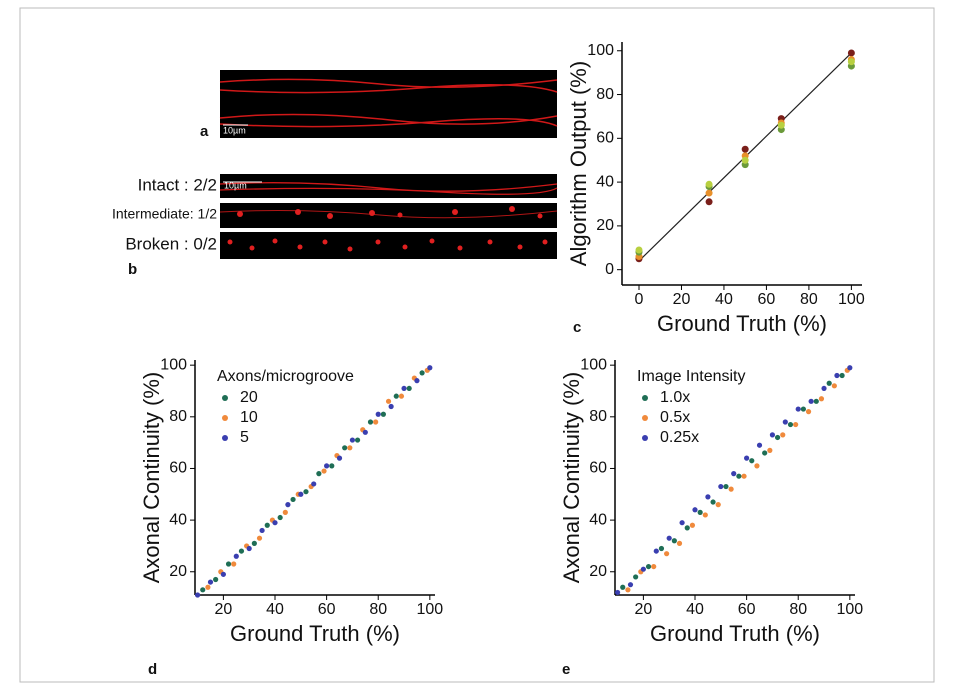 The height and width of the screenshot is (689, 955). What do you see at coordinates (571, 478) in the screenshot?
I see `y-axis-label: Axonal Continuity (%)` at bounding box center [571, 478].